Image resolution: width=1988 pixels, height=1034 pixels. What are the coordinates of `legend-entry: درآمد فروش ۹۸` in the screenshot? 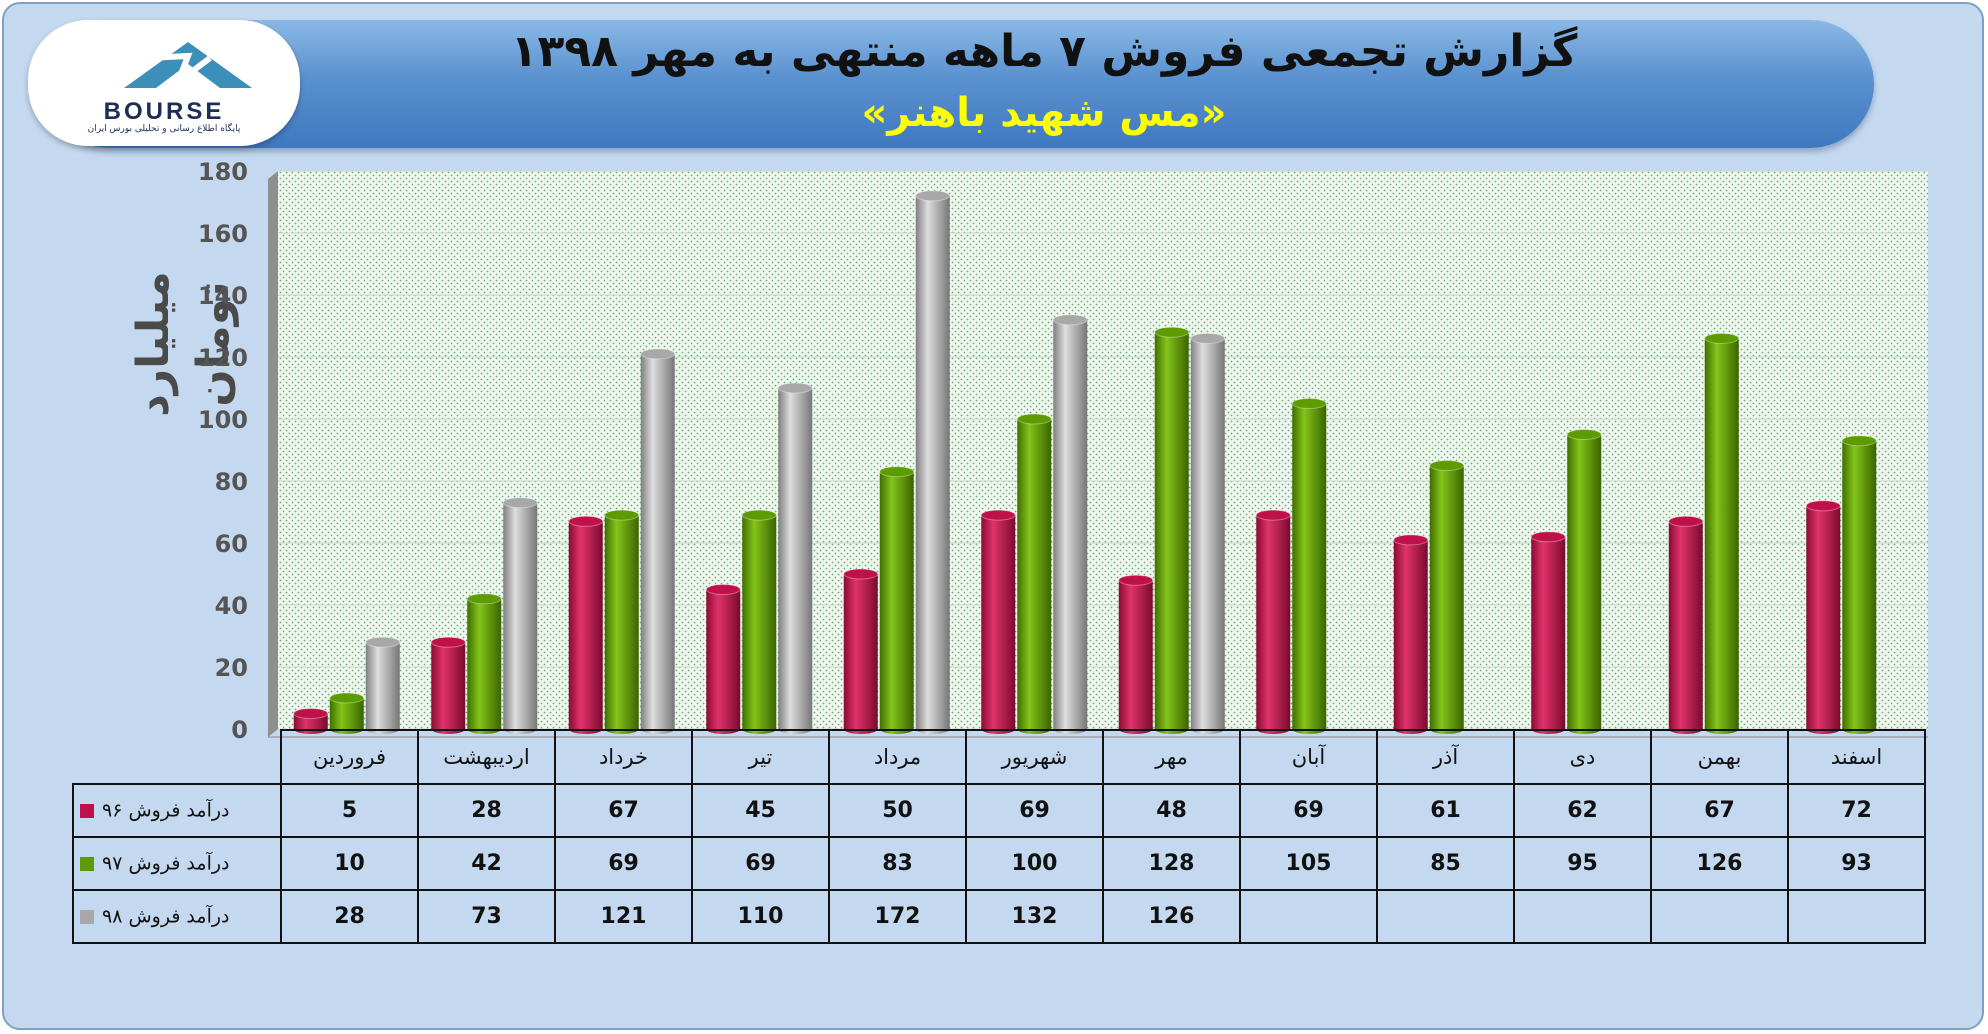 It's located at (177, 916).